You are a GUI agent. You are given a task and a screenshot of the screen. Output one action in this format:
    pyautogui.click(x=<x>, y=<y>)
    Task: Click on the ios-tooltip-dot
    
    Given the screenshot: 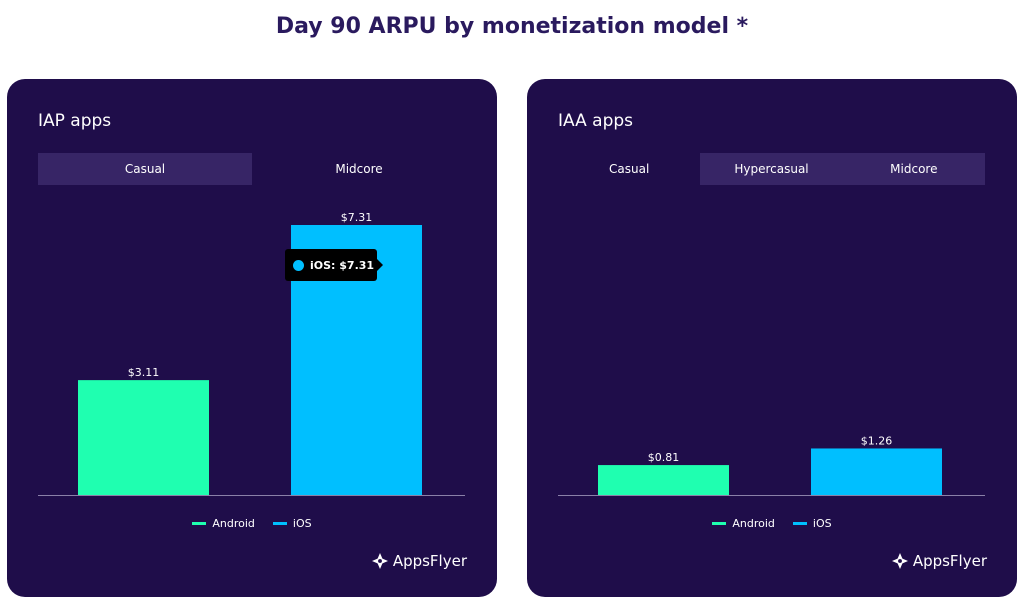 What is the action you would take?
    pyautogui.click(x=298, y=265)
    